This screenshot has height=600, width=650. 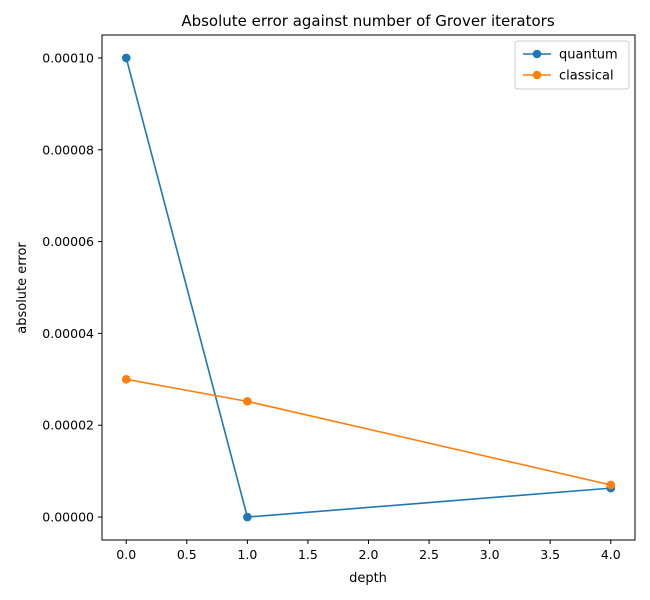 I want to click on legend-item-quantum: quantum, so click(x=570, y=55).